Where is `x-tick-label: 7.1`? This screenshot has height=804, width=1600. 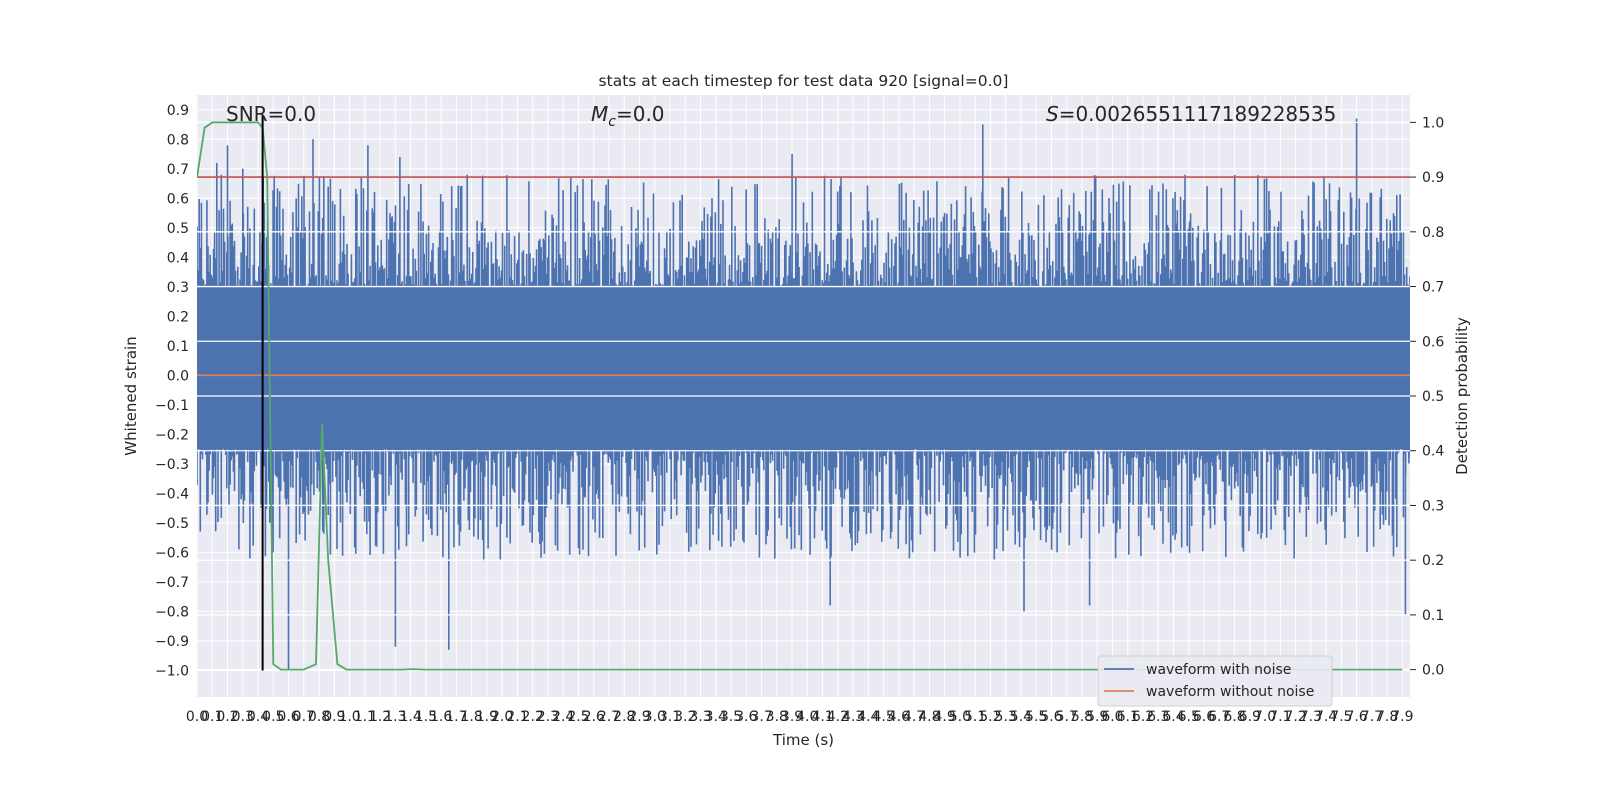
x-tick-label: 7.1 is located at coordinates (1280, 717).